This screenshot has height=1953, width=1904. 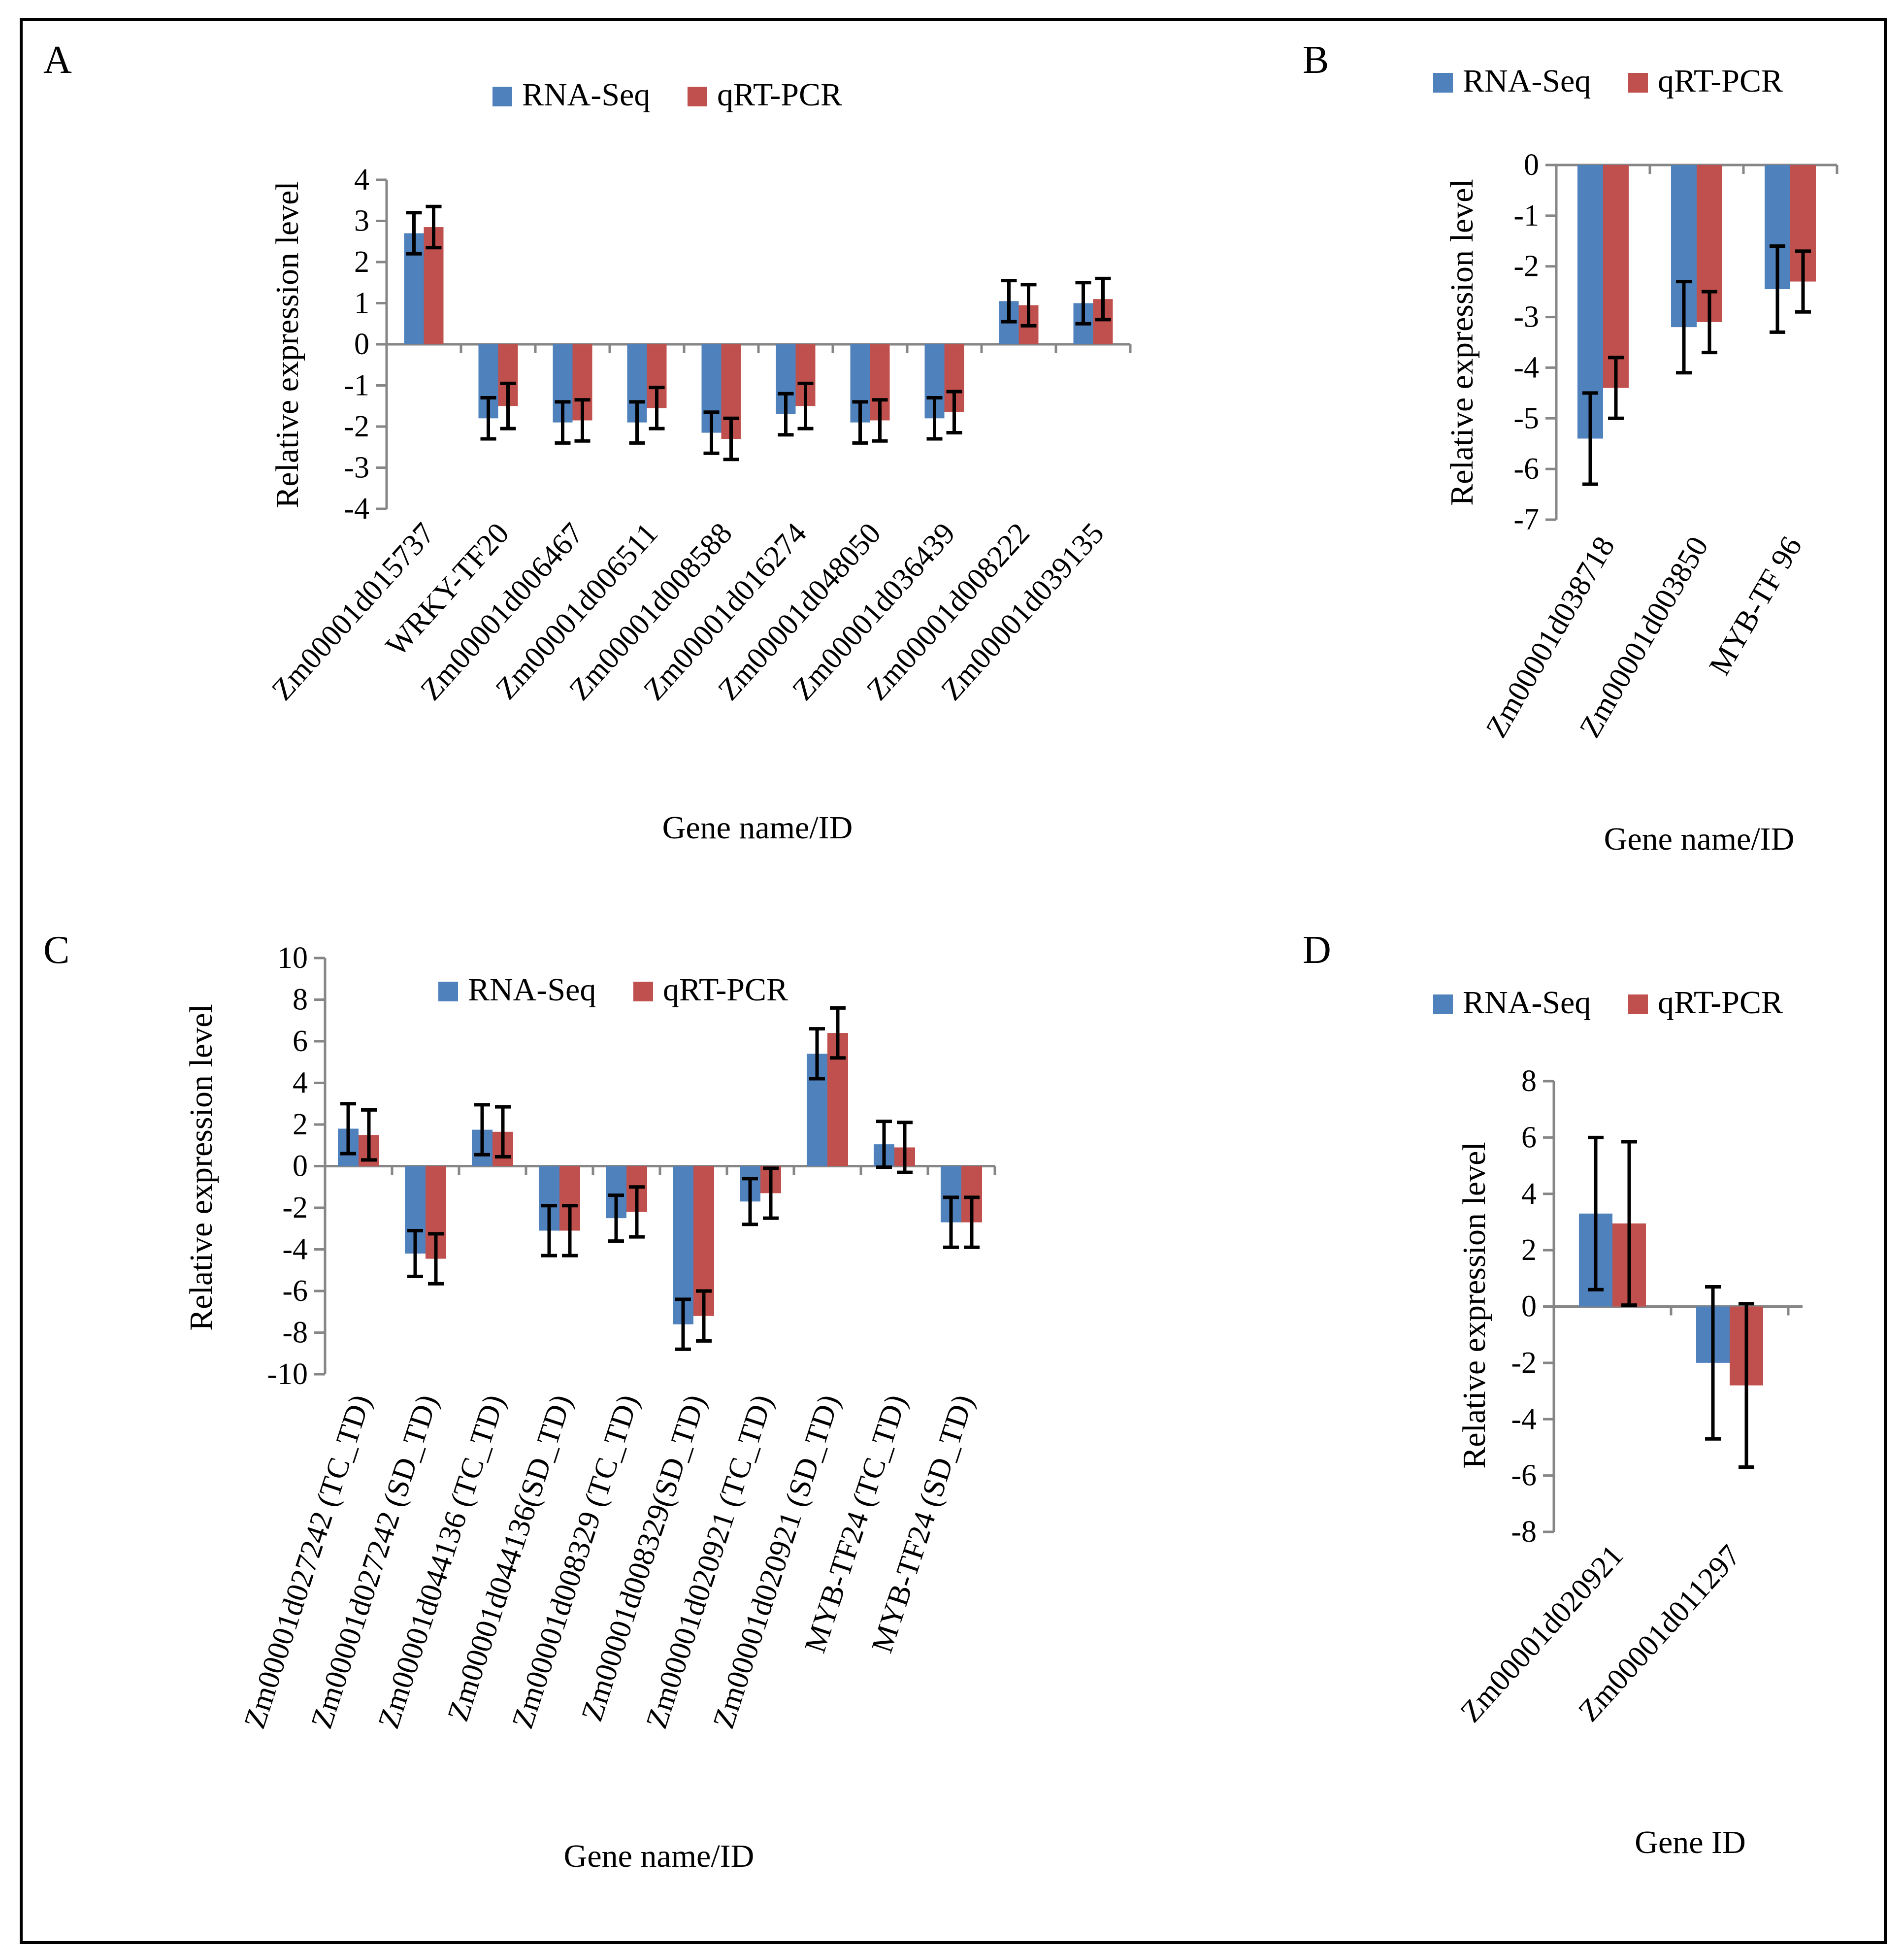 What do you see at coordinates (300, 1041) in the screenshot?
I see `y-tick-label: 6` at bounding box center [300, 1041].